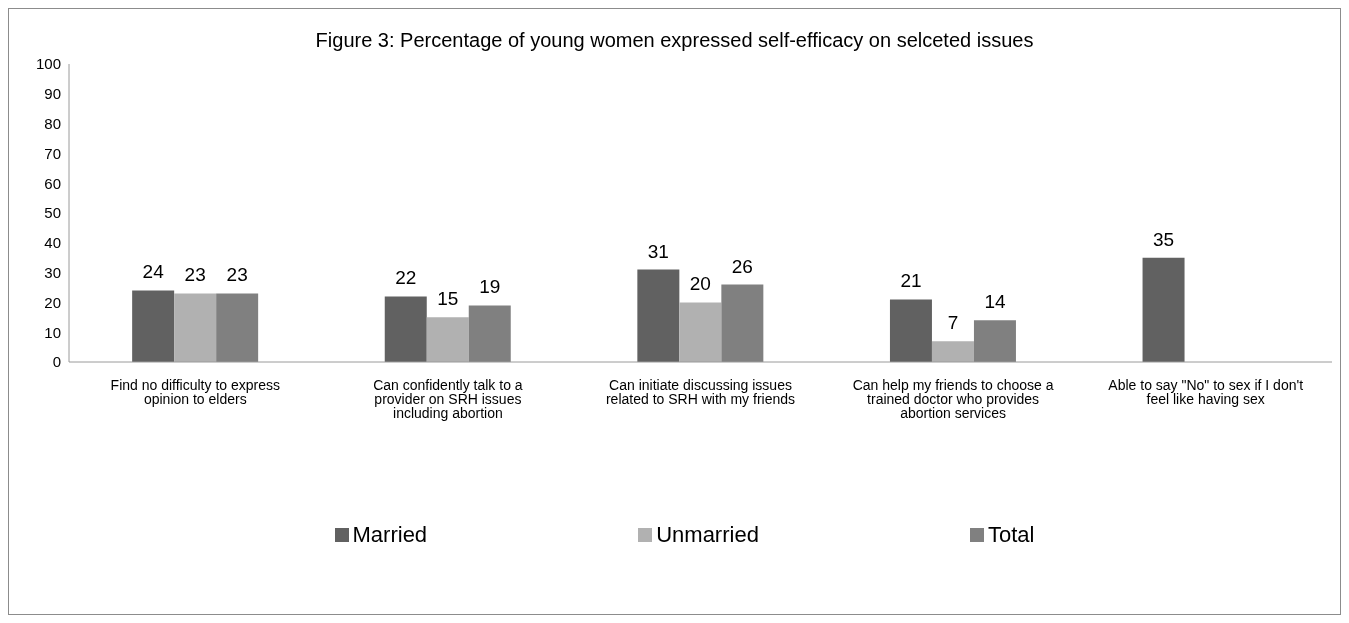  I want to click on y-tick-label: 90, so click(52, 94).